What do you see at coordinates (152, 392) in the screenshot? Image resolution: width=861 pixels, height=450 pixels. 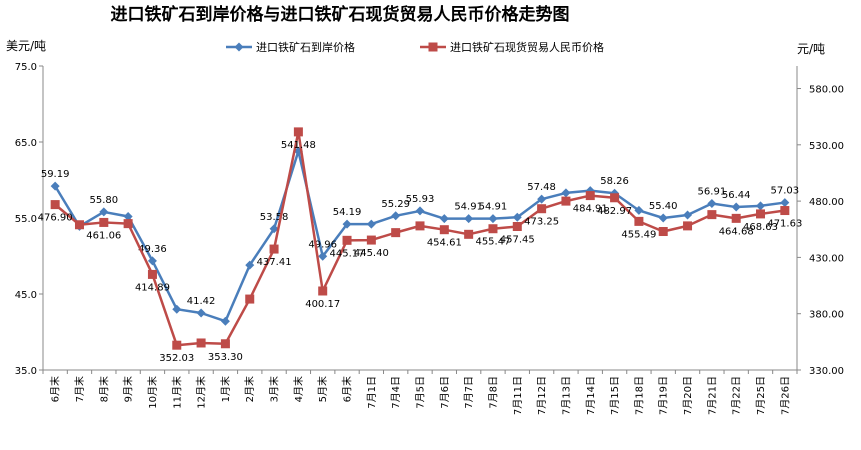 I see `x-category-label: 10月末` at bounding box center [152, 392].